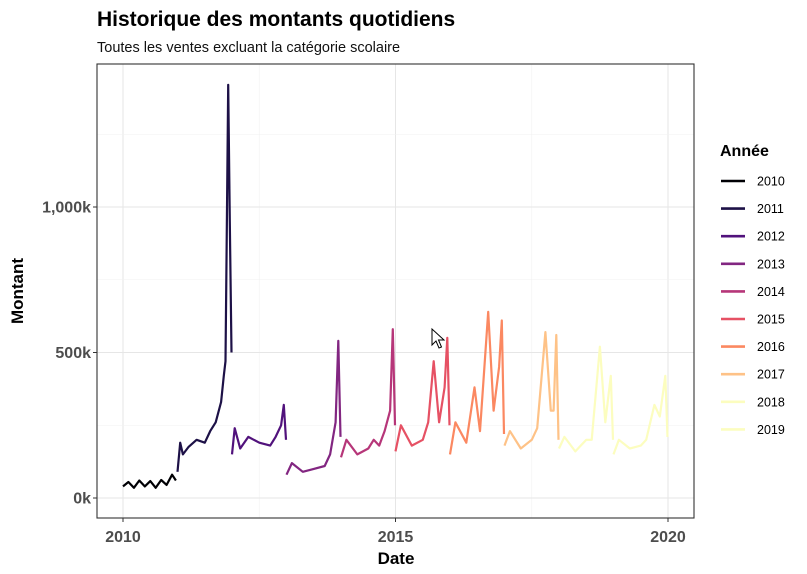 The width and height of the screenshot is (807, 574). Describe the element at coordinates (313, 407) in the screenshot. I see `series-line-2013` at that location.